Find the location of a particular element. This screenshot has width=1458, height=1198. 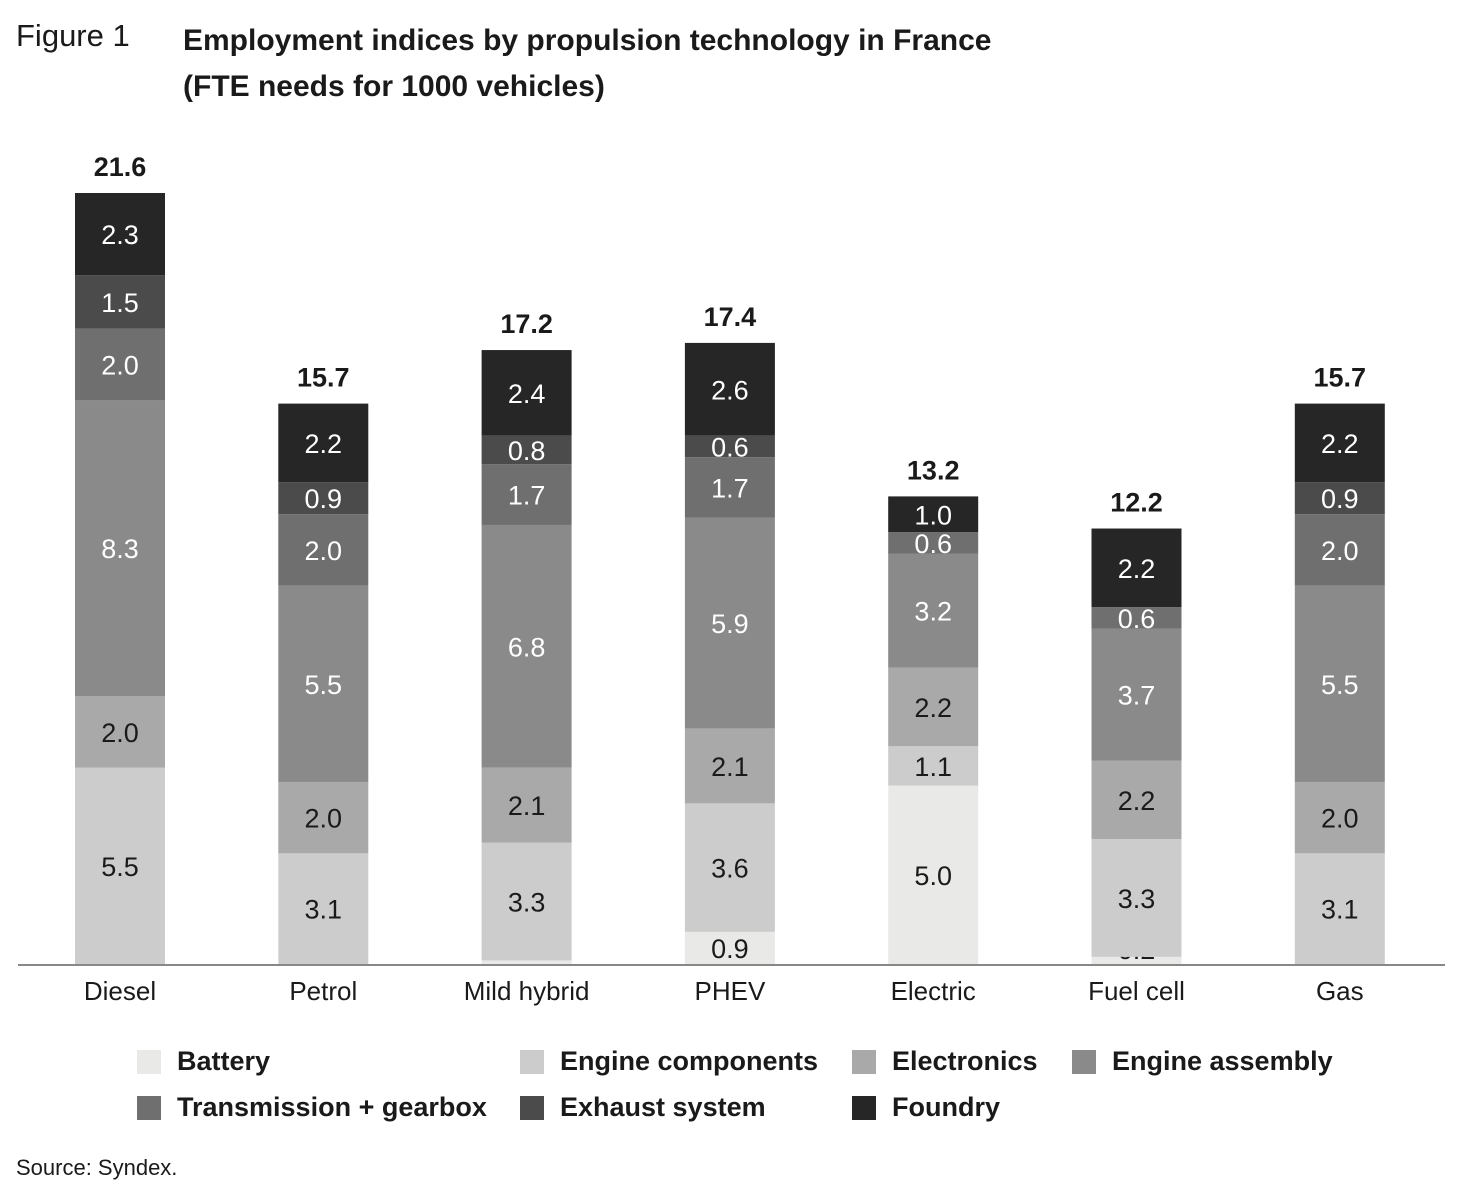

data-label: 3.2 is located at coordinates (933, 612).